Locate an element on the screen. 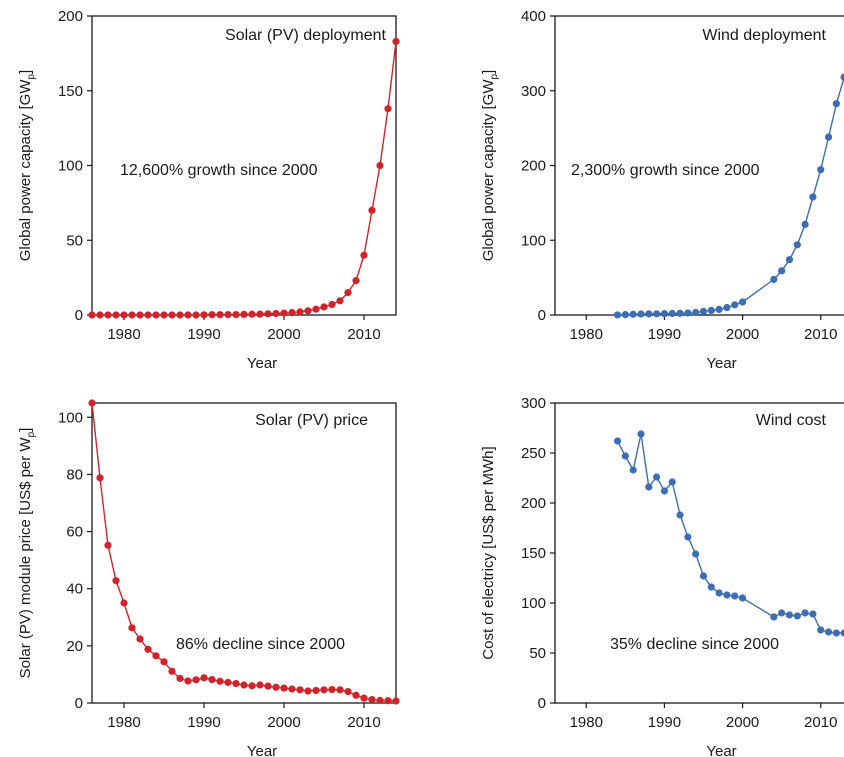 The height and width of the screenshot is (757, 844). x-tick-label: 1980 is located at coordinates (586, 722).